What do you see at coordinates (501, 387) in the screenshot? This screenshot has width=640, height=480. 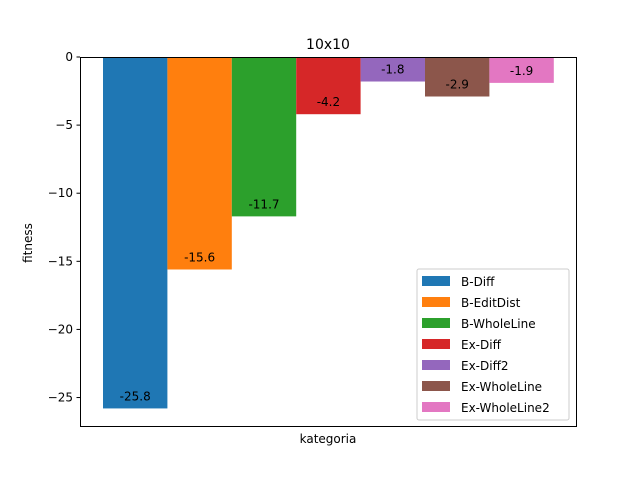 I see `legend-label: Ex-WholeLine` at bounding box center [501, 387].